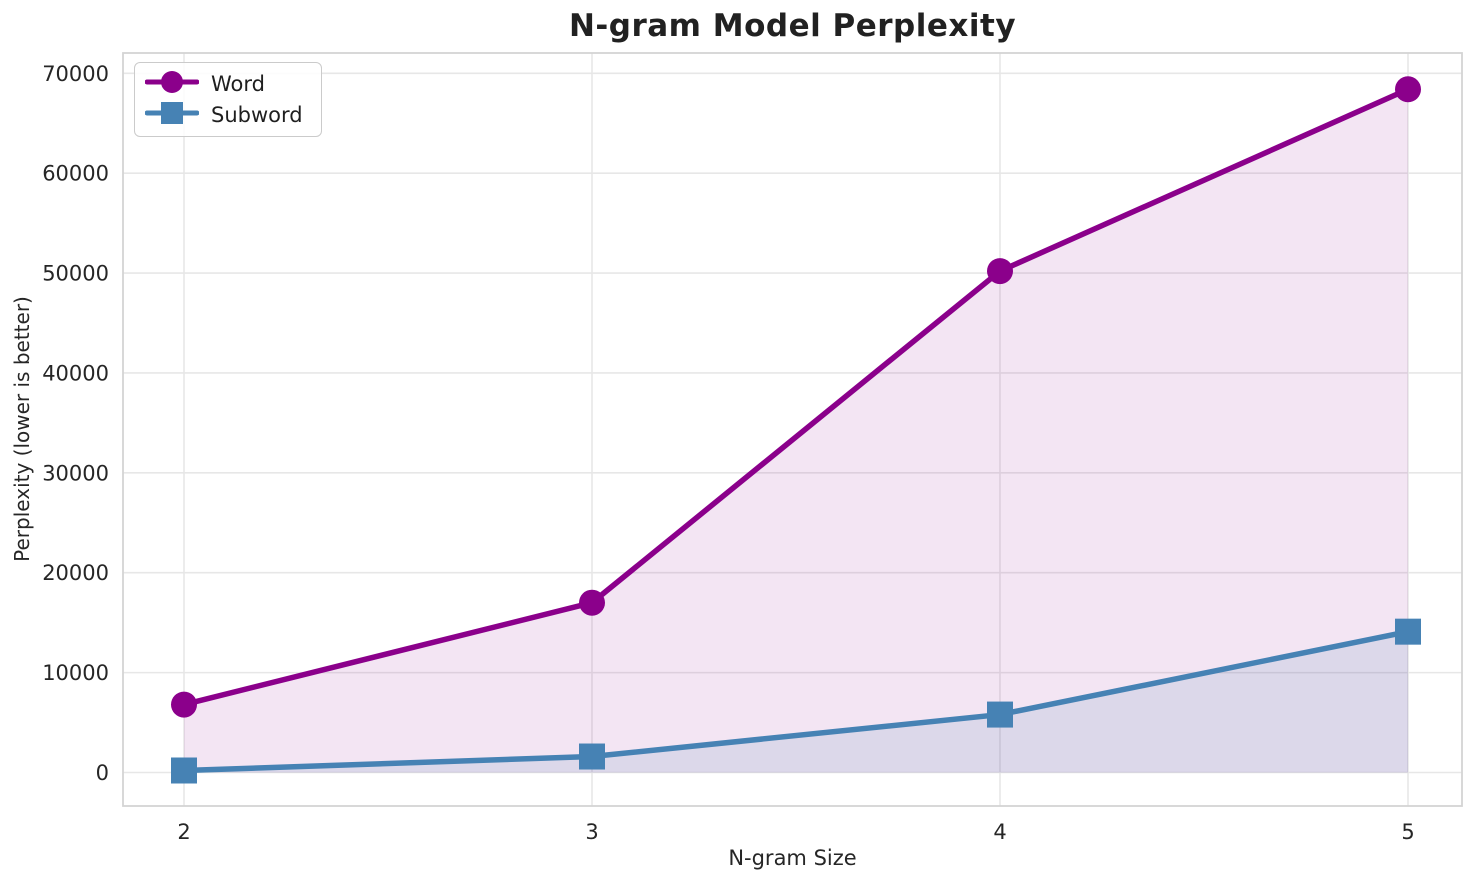  What do you see at coordinates (75, 573) in the screenshot?
I see `y-tick-label: 20000` at bounding box center [75, 573].